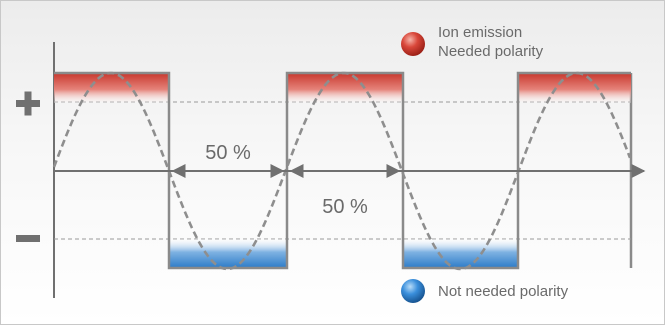 The height and width of the screenshot is (325, 665). I want to click on legend-needed-polarity: Ion emission Needed polarity, so click(472, 42).